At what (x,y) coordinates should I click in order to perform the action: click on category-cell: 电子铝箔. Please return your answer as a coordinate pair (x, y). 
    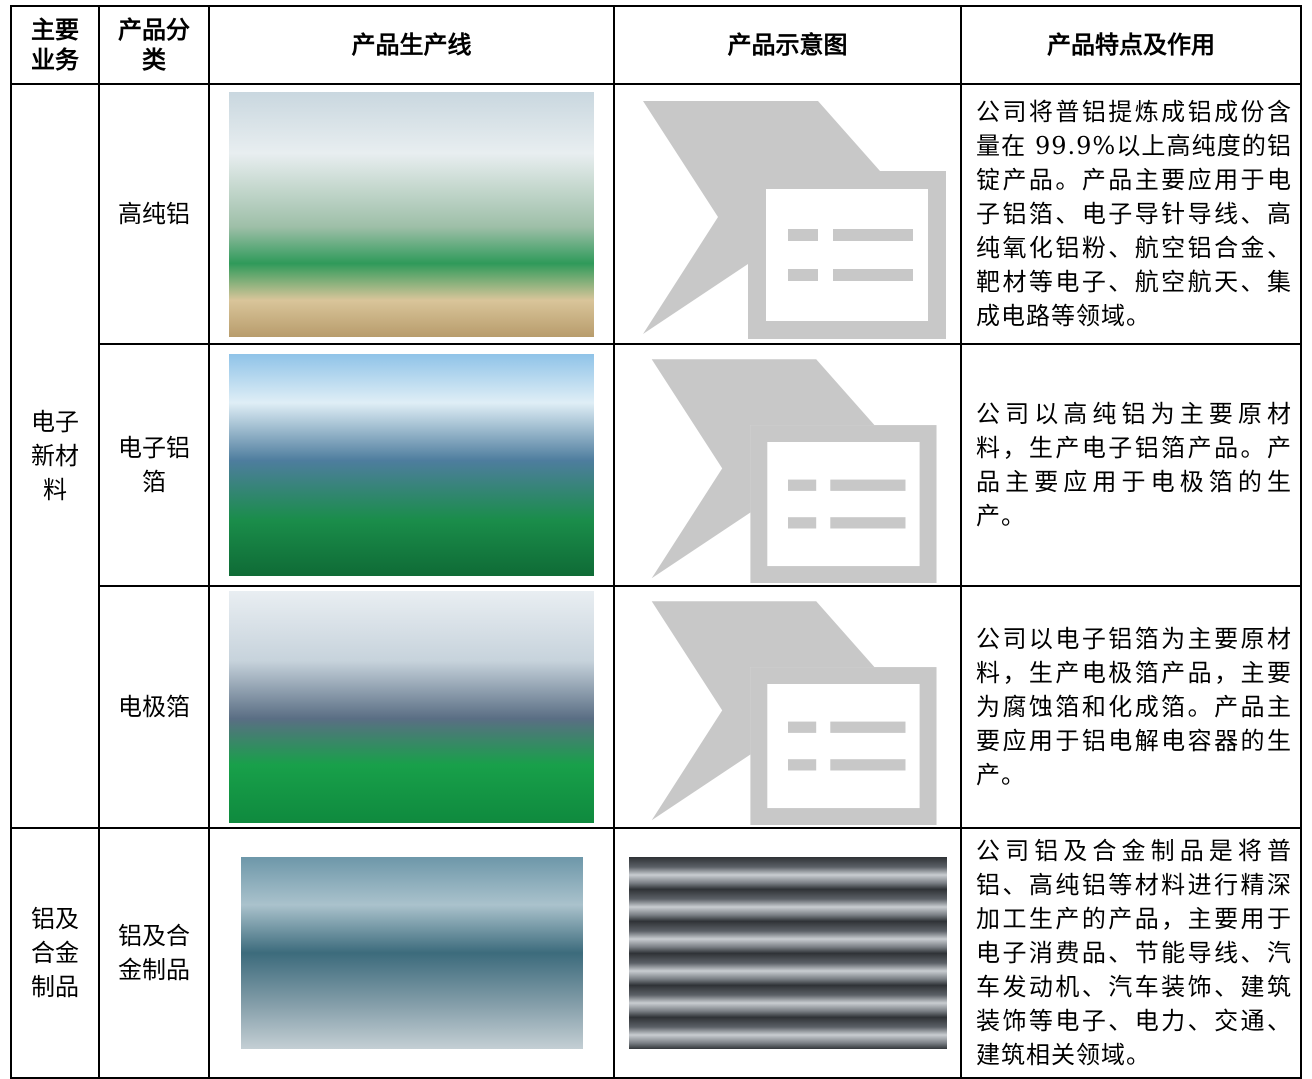
    Looking at the image, I should click on (154, 465).